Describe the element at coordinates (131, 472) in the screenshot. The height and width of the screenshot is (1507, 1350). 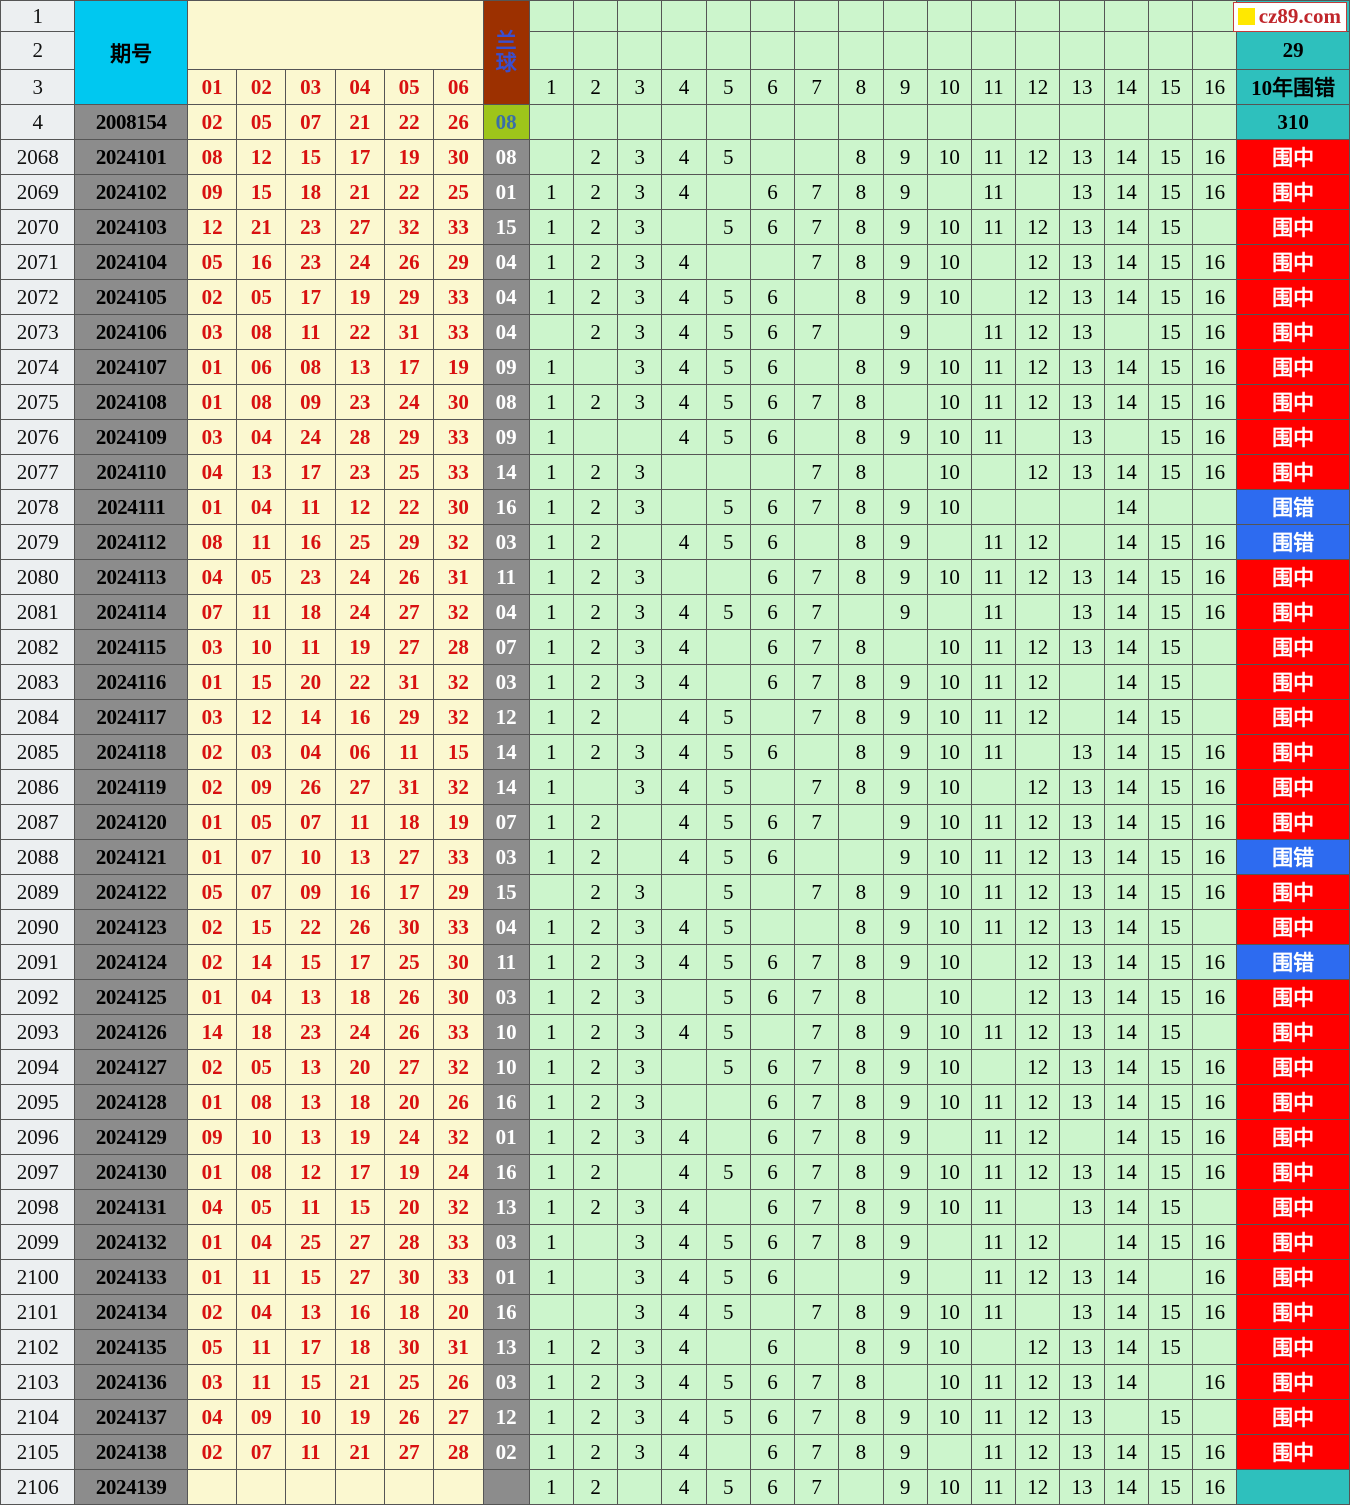
I see `period-cell: 2024110` at that location.